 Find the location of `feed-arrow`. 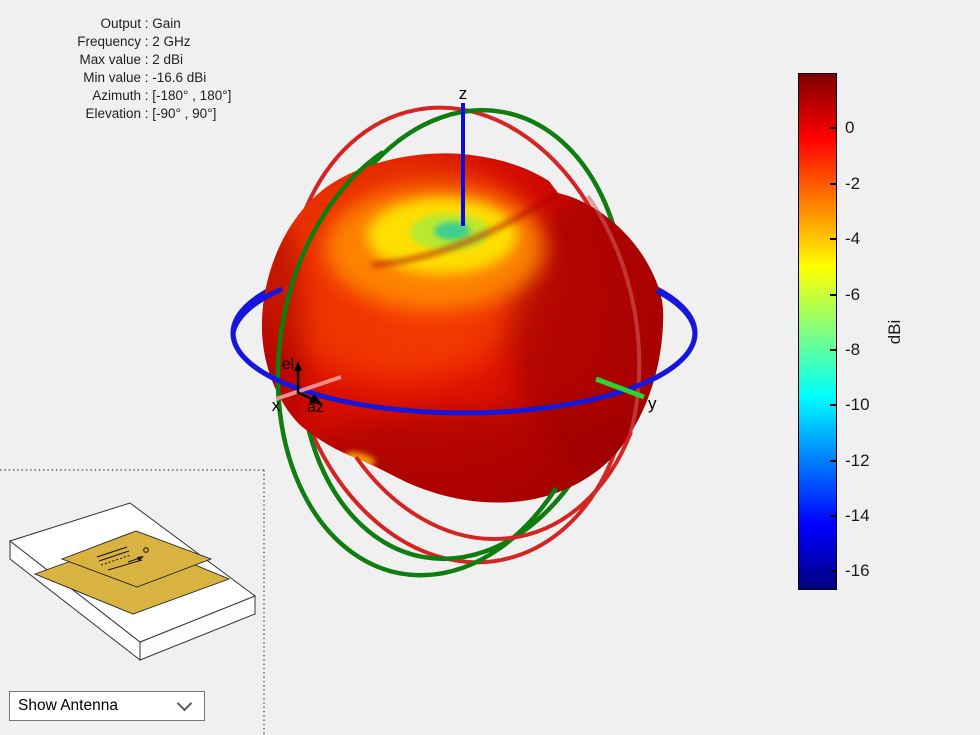

feed-arrow is located at coordinates (140, 558).